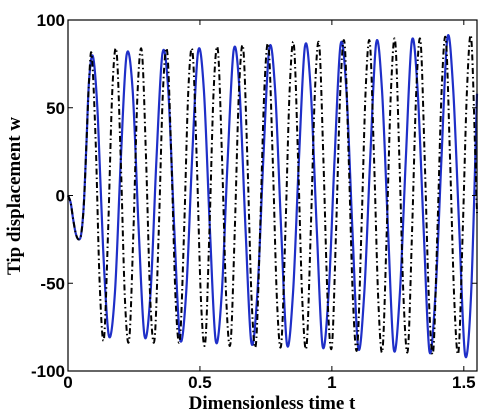 This screenshot has width=492, height=413. What do you see at coordinates (67, 382) in the screenshot?
I see `x-tick-label: 0` at bounding box center [67, 382].